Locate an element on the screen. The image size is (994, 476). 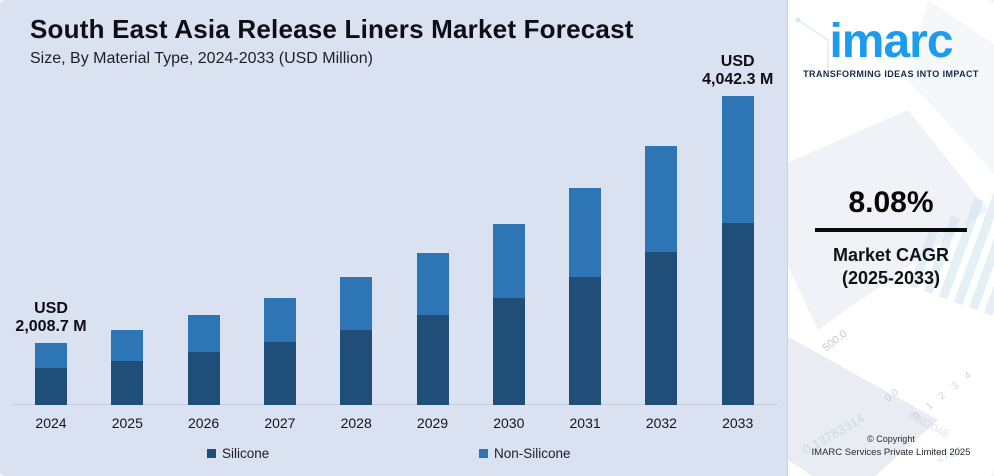
cagr-divider is located at coordinates (891, 230).